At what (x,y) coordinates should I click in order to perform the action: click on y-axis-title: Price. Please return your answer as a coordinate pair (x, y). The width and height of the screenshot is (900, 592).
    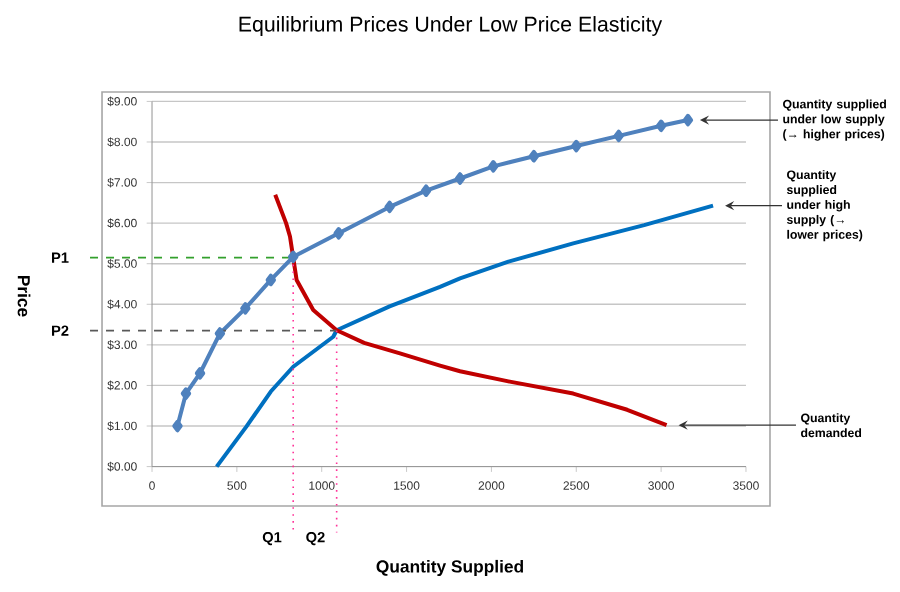
    Looking at the image, I should click on (24, 296).